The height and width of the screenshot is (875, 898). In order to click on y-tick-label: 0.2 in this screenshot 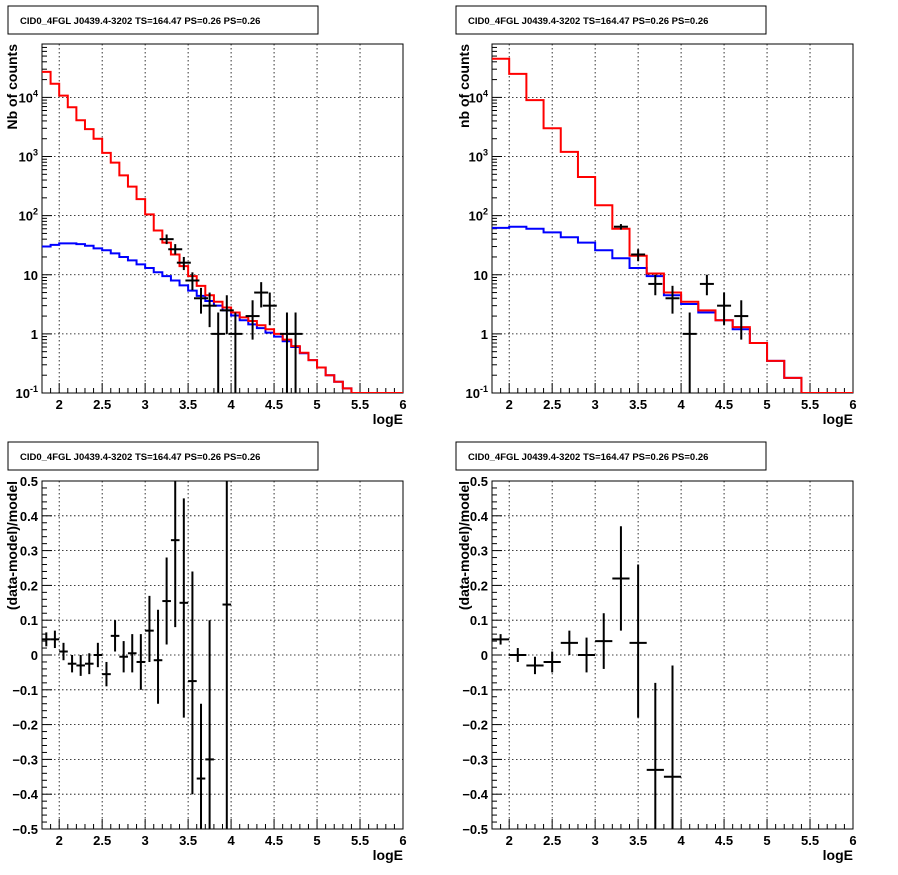, I will do `click(29, 585)`.